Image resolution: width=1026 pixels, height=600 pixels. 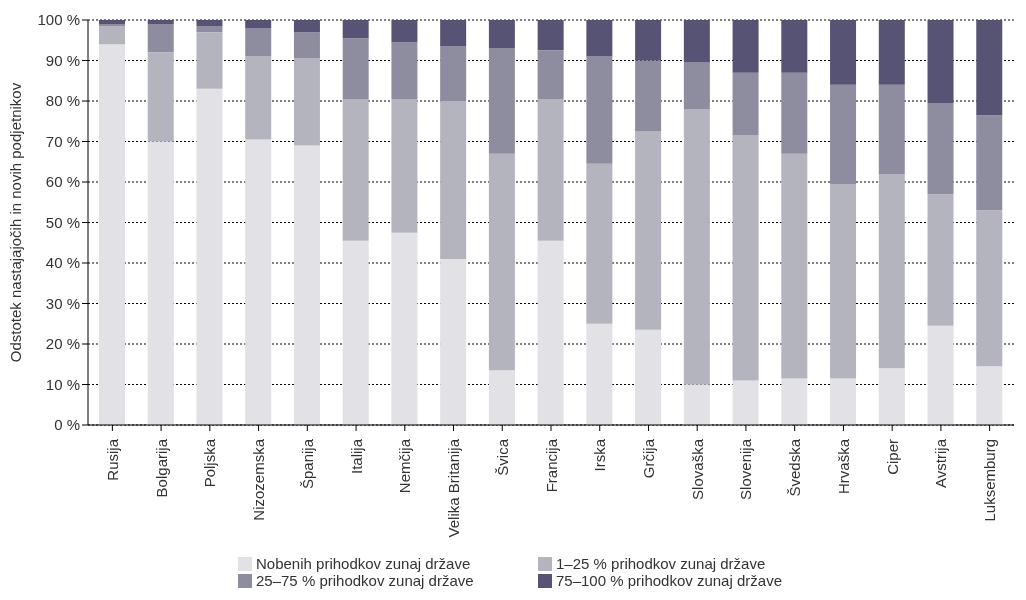 What do you see at coordinates (648, 458) in the screenshot?
I see `x-tick-label: Grčija` at bounding box center [648, 458].